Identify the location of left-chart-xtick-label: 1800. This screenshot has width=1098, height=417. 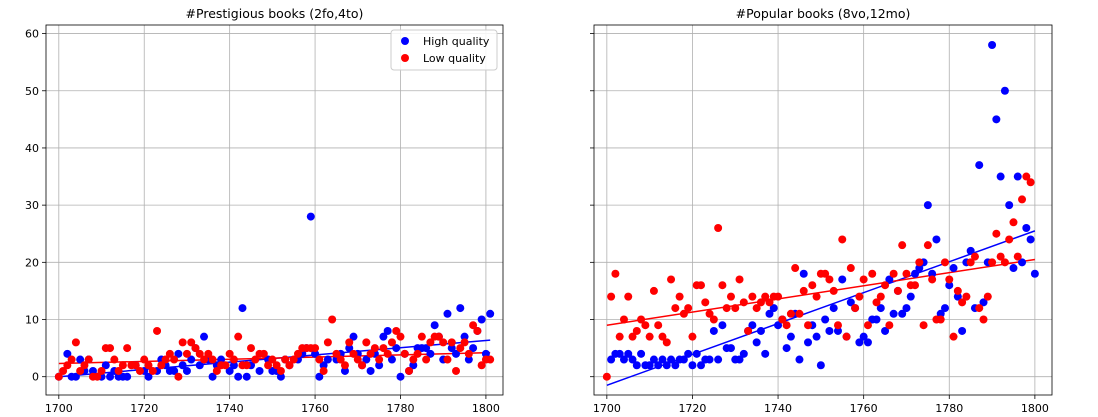
(486, 408).